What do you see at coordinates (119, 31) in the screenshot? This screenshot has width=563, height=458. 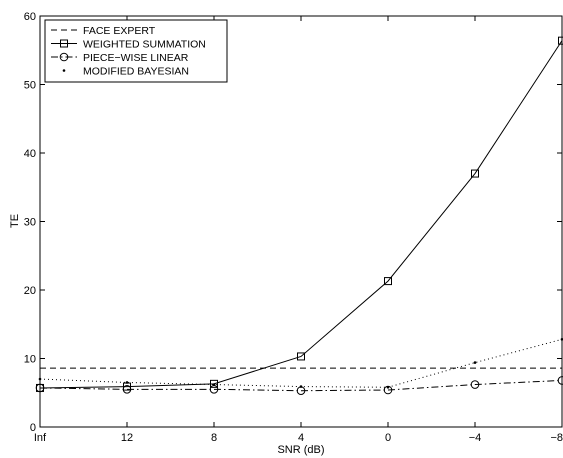 I see `legend-label: FACE EXPERT` at bounding box center [119, 31].